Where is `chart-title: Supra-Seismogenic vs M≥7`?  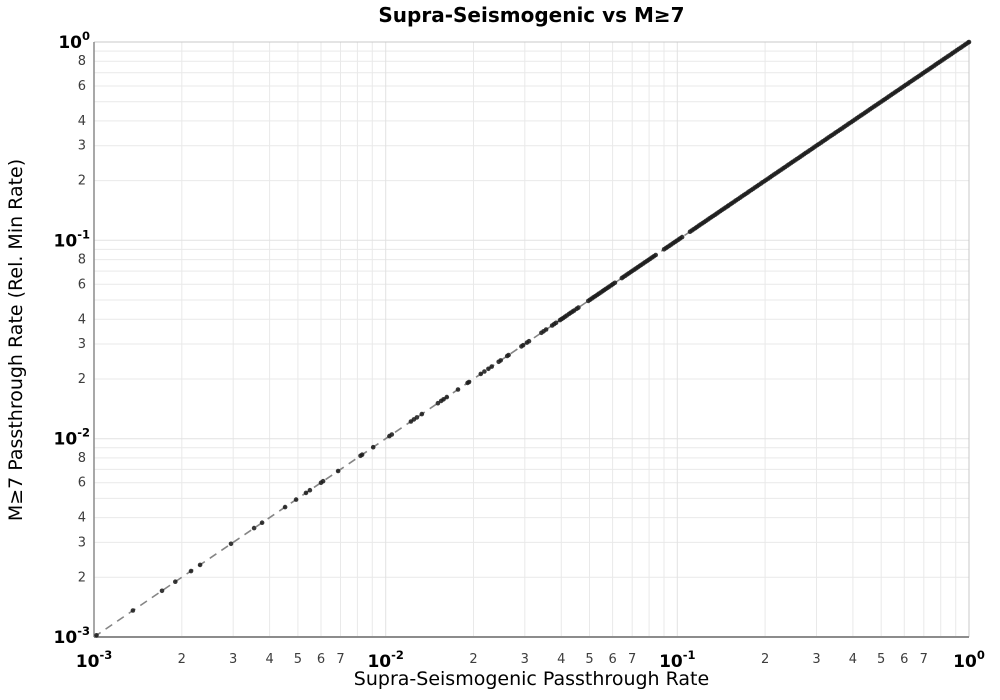
chart-title: Supra-Seismogenic vs M≥7 is located at coordinates (531, 15).